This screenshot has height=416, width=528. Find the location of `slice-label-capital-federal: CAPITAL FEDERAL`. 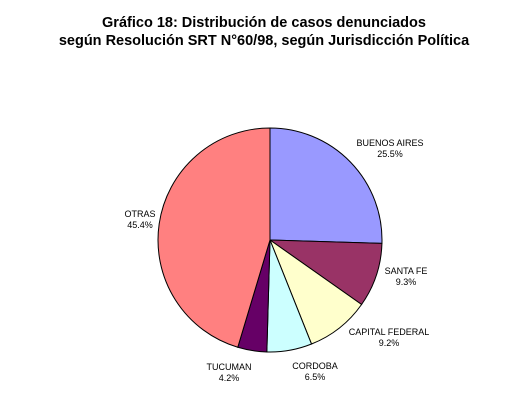

slice-label-capital-federal: CAPITAL FEDERAL is located at coordinates (389, 332).